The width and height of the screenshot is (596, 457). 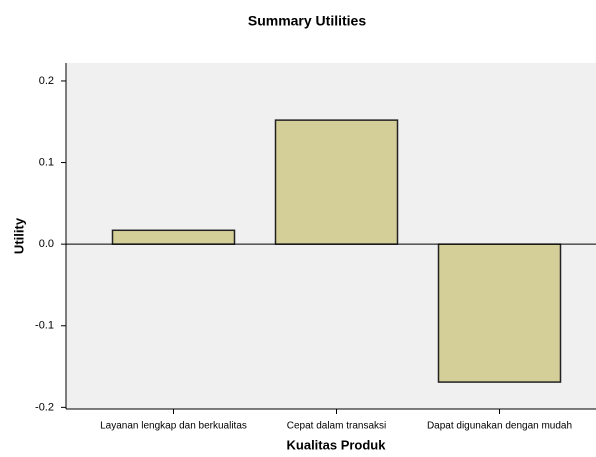 What do you see at coordinates (44, 326) in the screenshot?
I see `y-tick-label: -0.1` at bounding box center [44, 326].